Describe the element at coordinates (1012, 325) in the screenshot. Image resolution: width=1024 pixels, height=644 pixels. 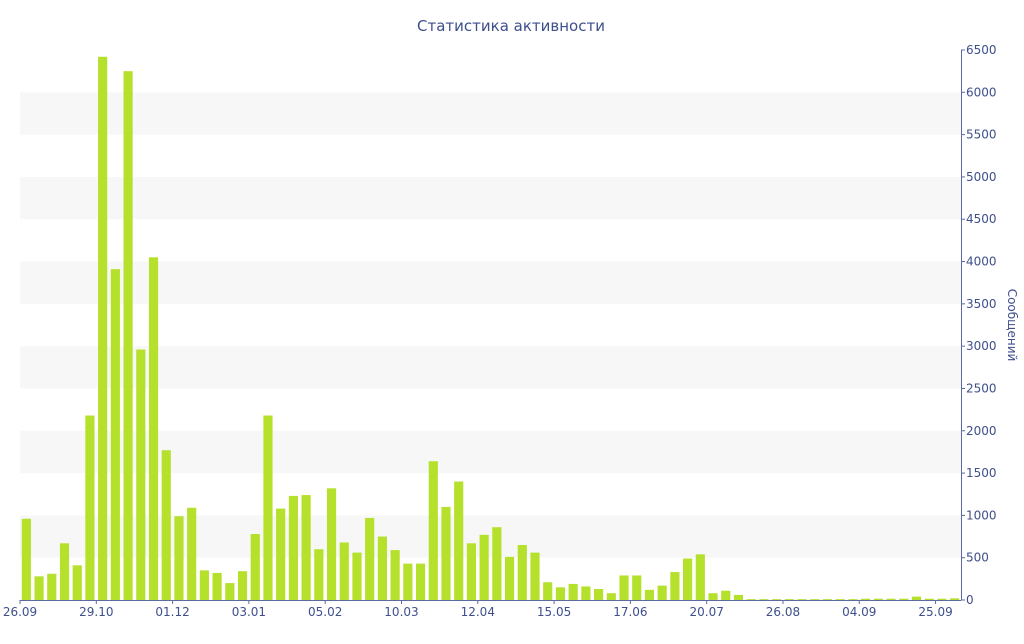
I see `y-axis-title: Сообщений` at that location.